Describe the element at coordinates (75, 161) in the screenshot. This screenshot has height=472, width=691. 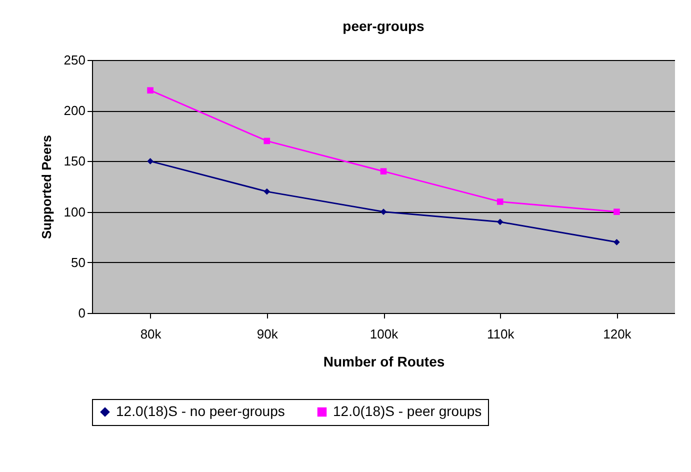
I see `y-tick-label: 150` at that location.